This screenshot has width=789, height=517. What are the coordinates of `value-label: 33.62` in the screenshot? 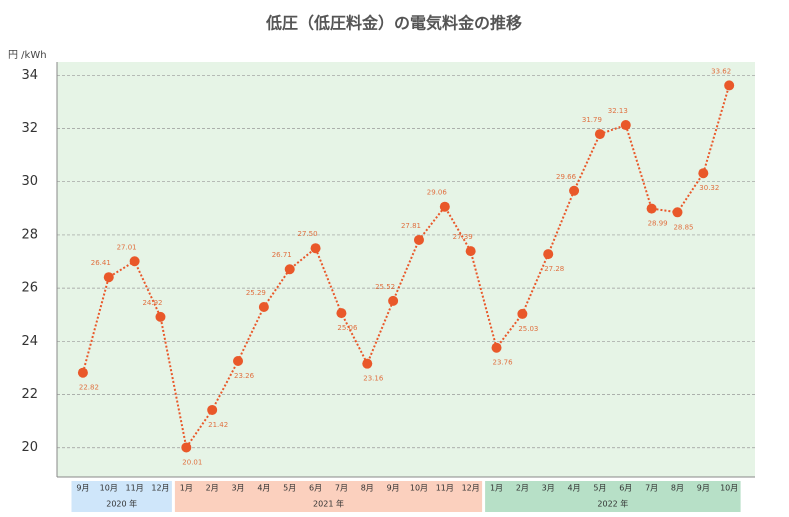 It's located at (721, 71).